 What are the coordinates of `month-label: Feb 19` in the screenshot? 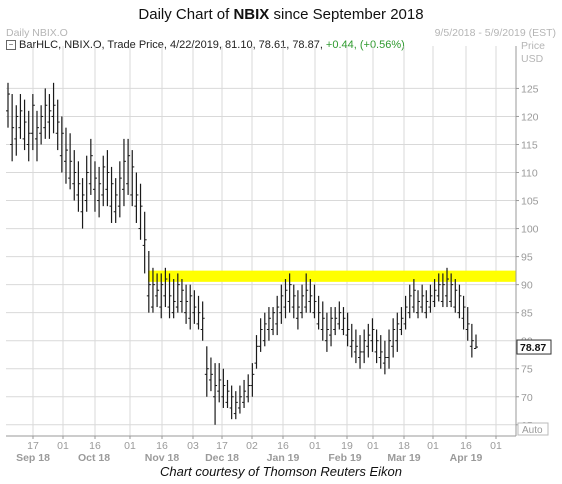 It's located at (344, 458).